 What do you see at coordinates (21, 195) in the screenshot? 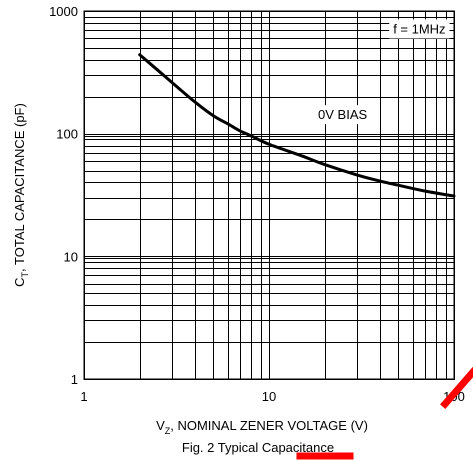
I see `y-axis-title: CT, TOTAL CAPACITANCE (pF)` at bounding box center [21, 195].